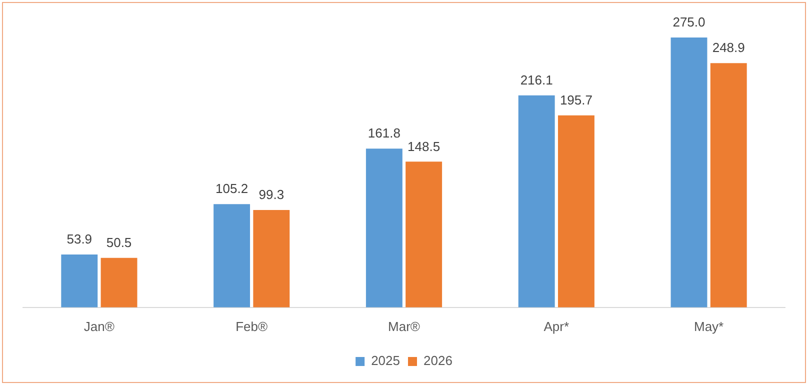 Image resolution: width=810 pixels, height=385 pixels. Describe the element at coordinates (99, 326) in the screenshot. I see `x-tick-label: Jan®` at that location.